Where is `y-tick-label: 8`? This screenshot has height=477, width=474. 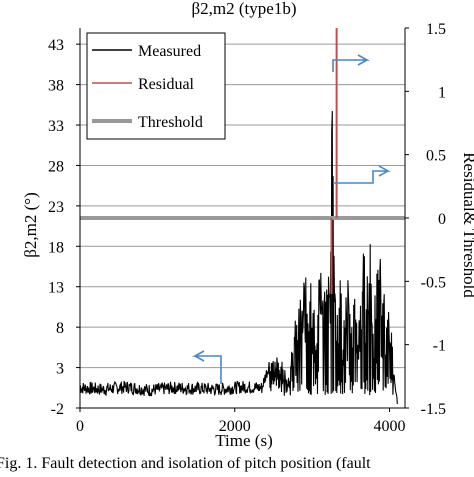
y-tick-label: 8 is located at coordinates (60, 328).